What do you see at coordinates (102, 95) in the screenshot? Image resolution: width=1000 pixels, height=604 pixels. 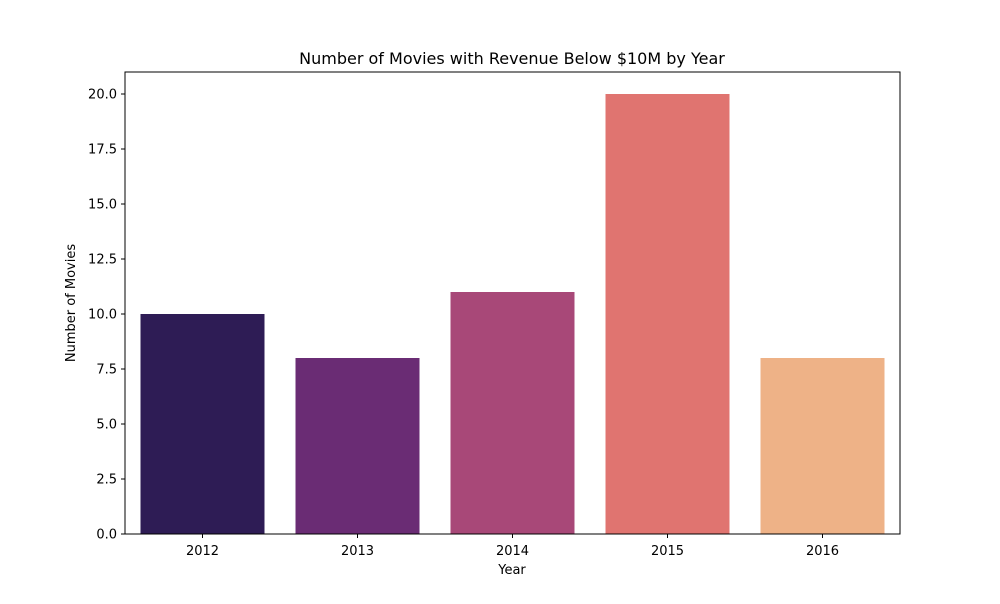 I see `y-tick-label: 20.0` at bounding box center [102, 95].